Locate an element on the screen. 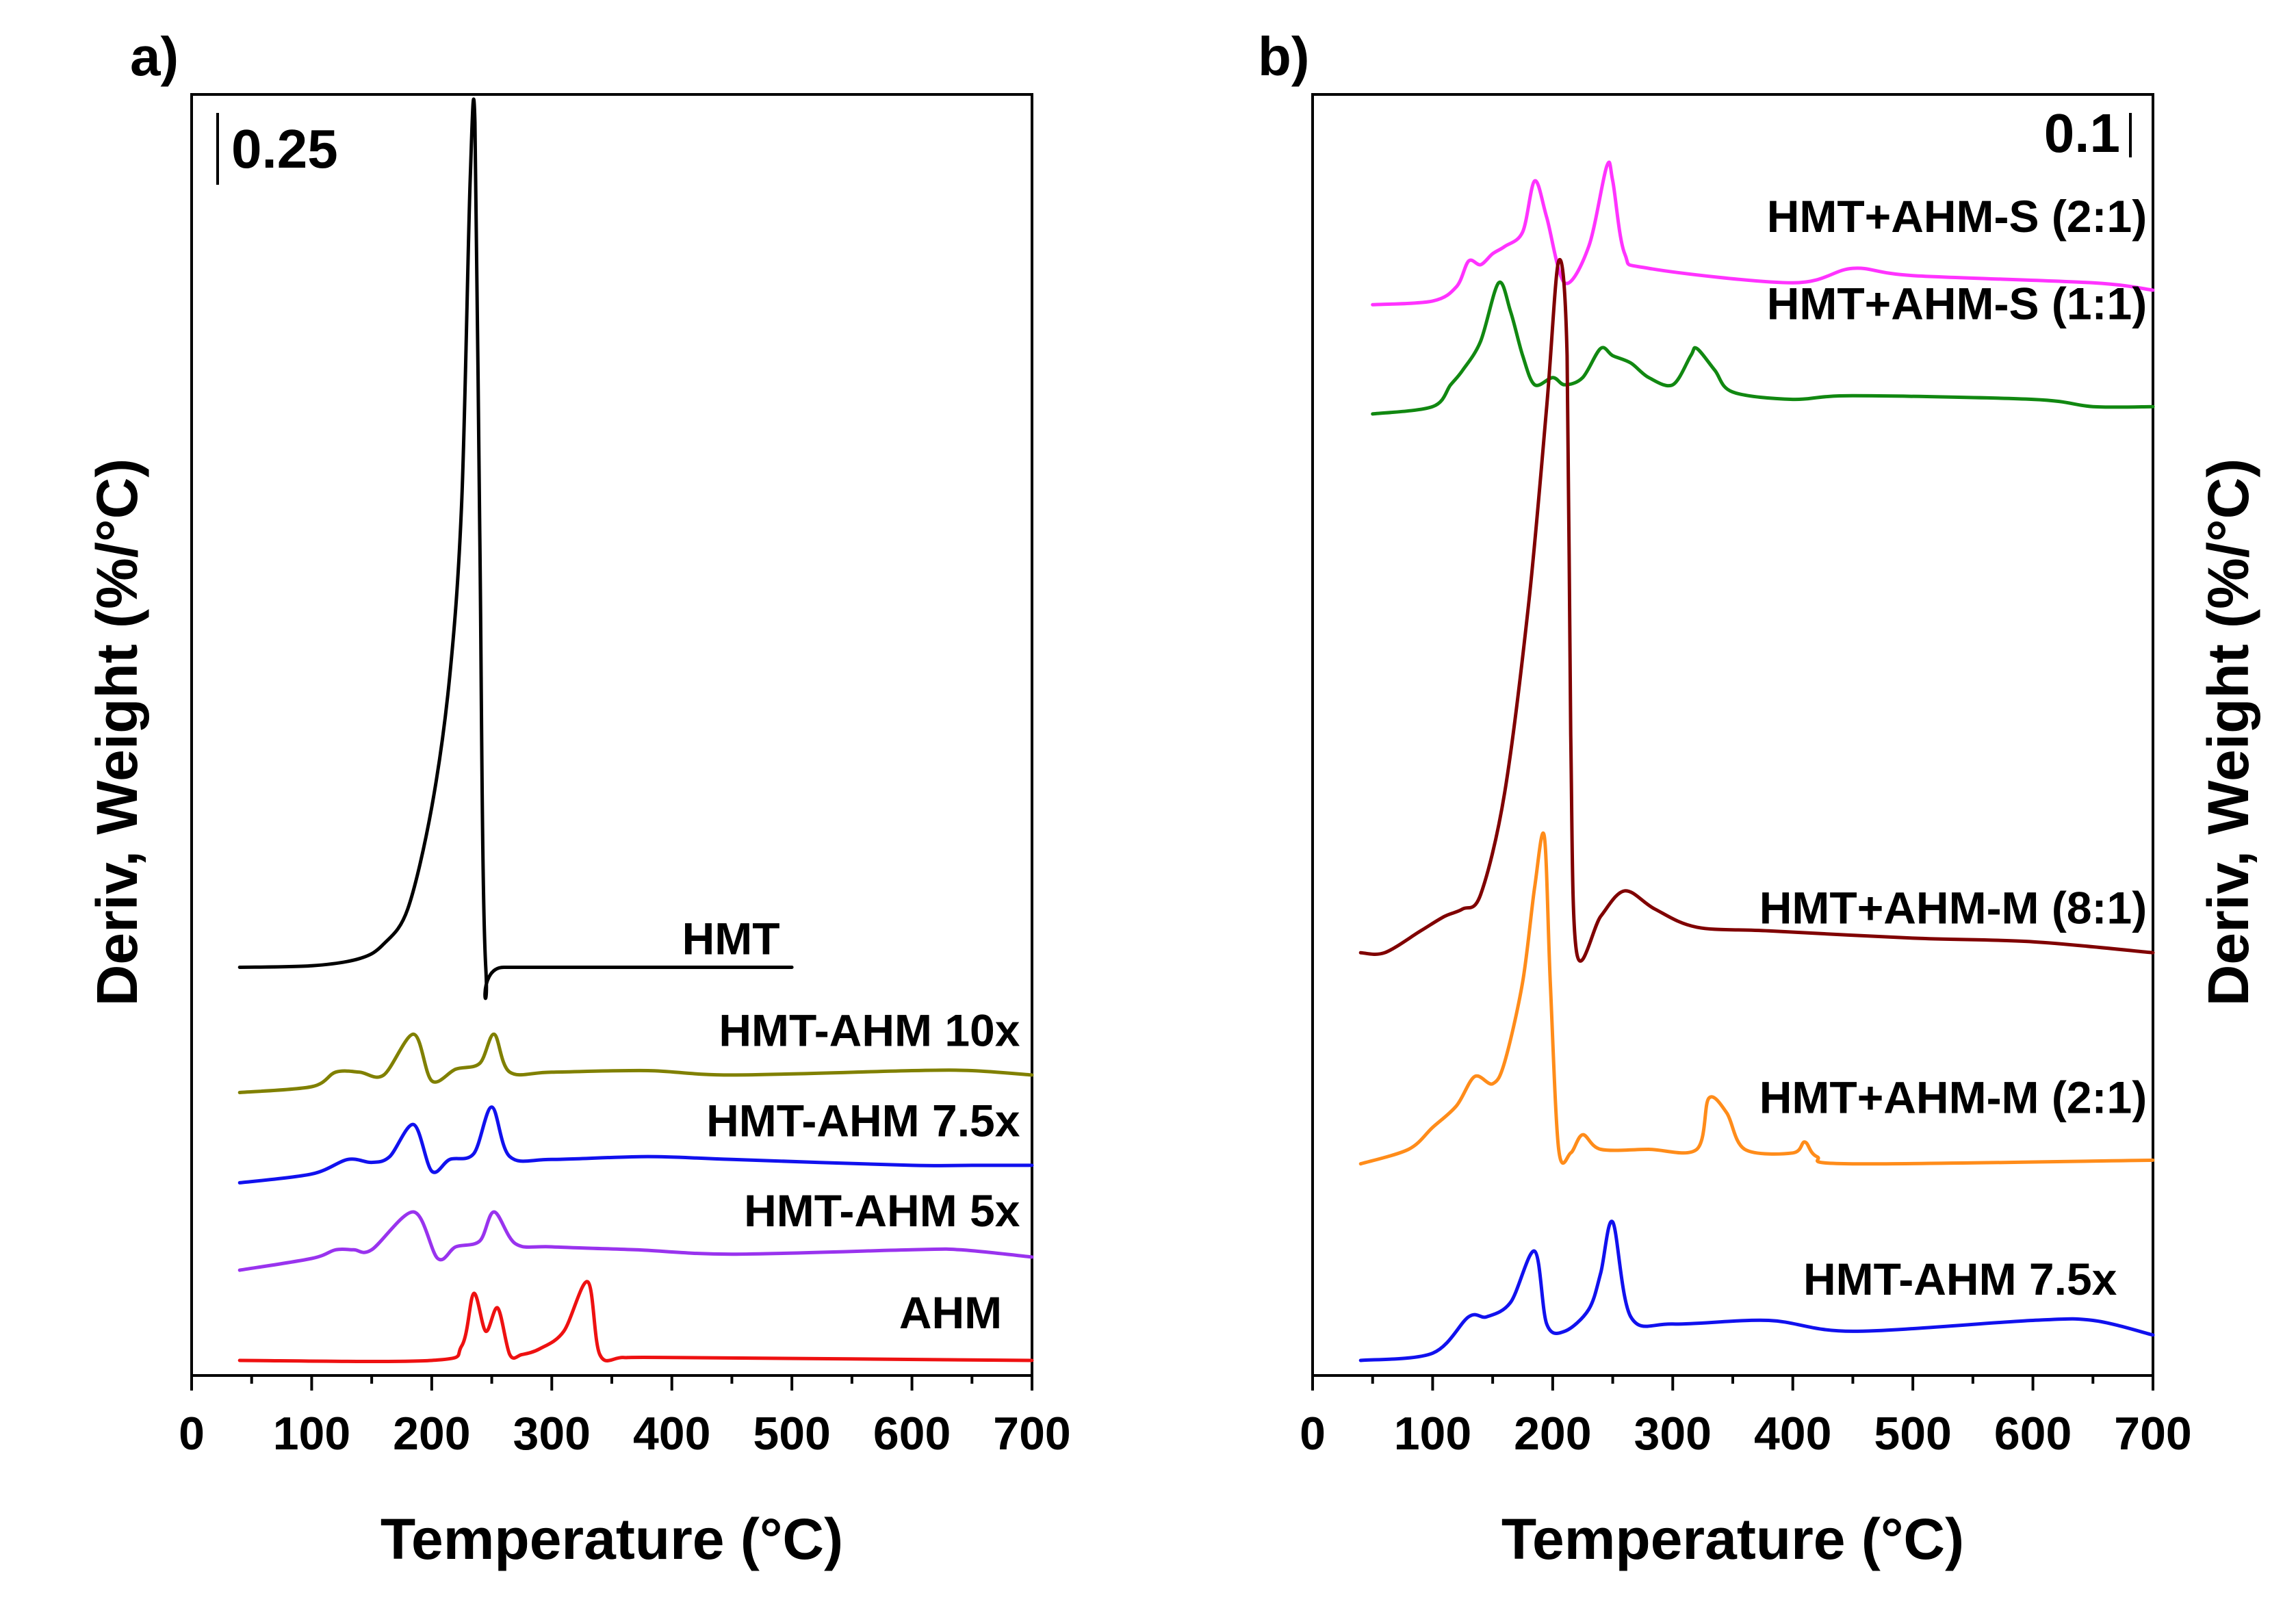  panel-a-series-1-line is located at coordinates (635, 1063).